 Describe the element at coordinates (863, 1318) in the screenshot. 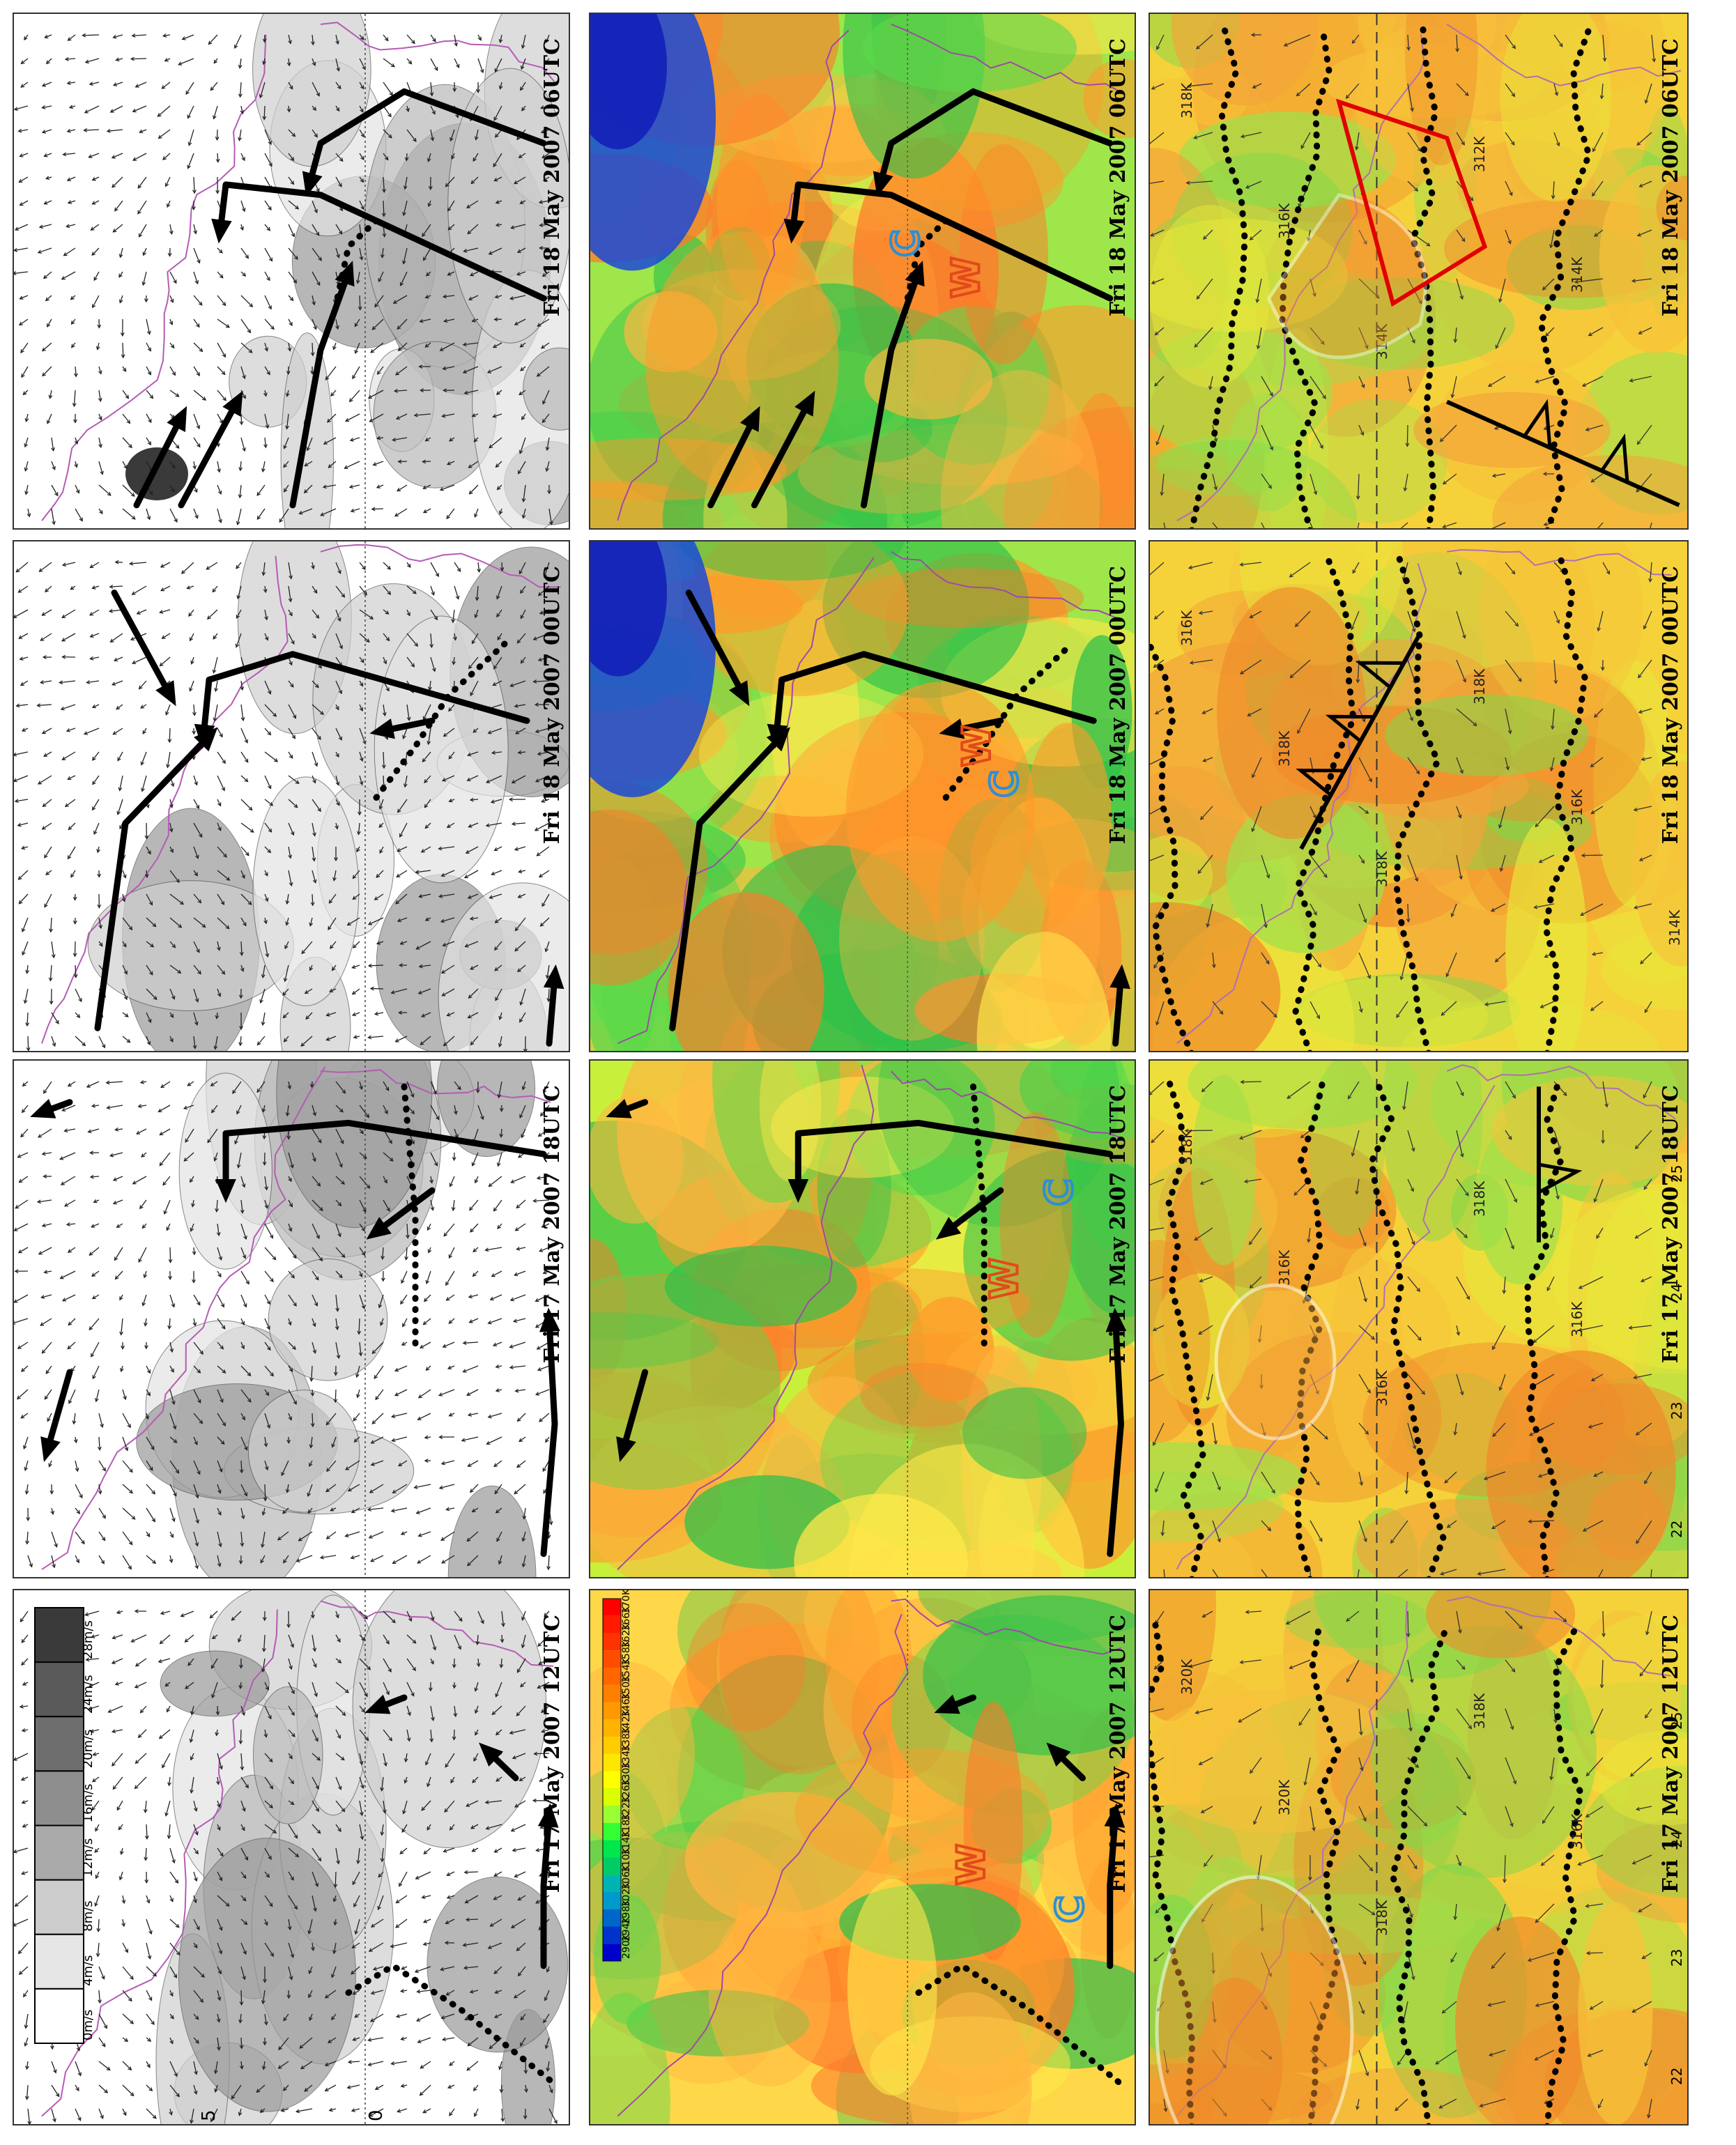

I see `panel-theta-e-2: Fri 17 May 2007 18UTC W C` at that location.